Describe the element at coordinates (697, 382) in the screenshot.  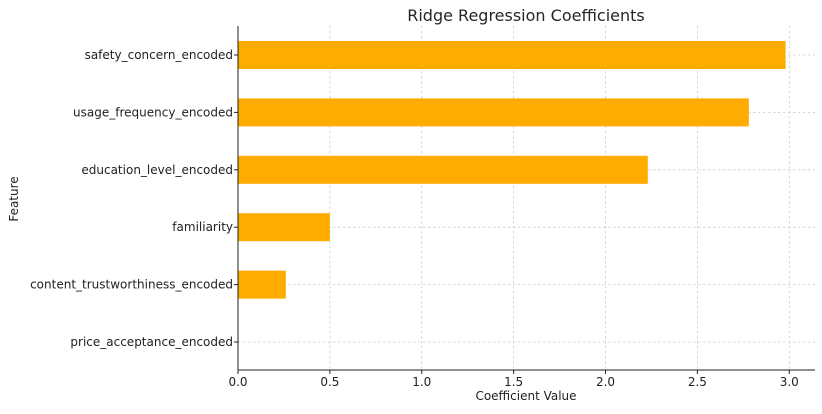
I see `x-tick-label: 2.5` at that location.